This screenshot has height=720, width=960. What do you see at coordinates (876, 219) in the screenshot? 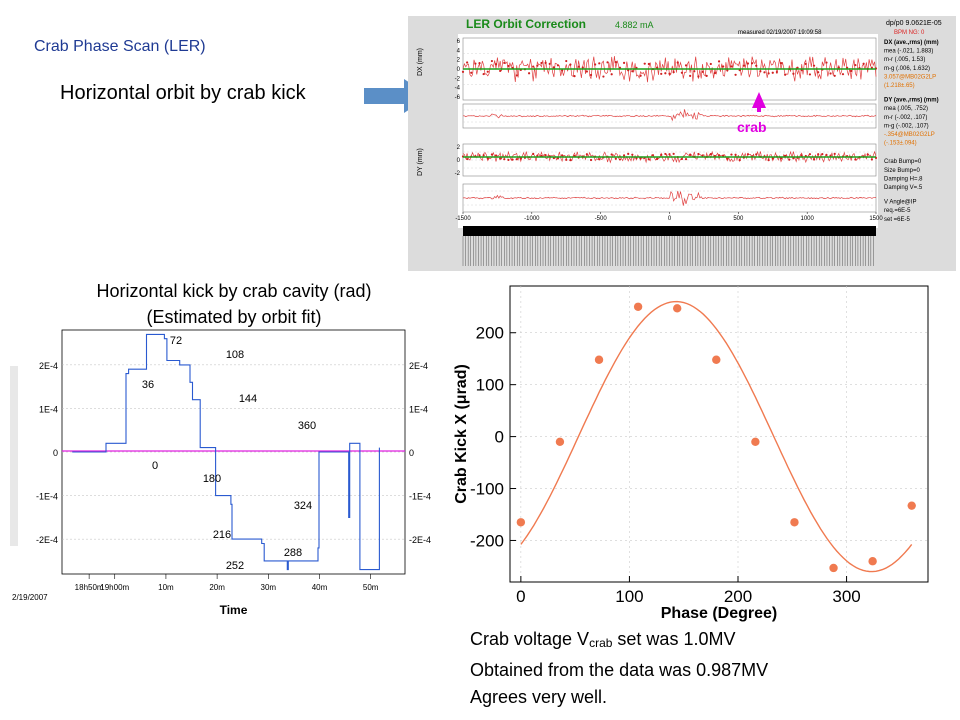
I see `orbit-x-tick: 1500` at bounding box center [876, 219].